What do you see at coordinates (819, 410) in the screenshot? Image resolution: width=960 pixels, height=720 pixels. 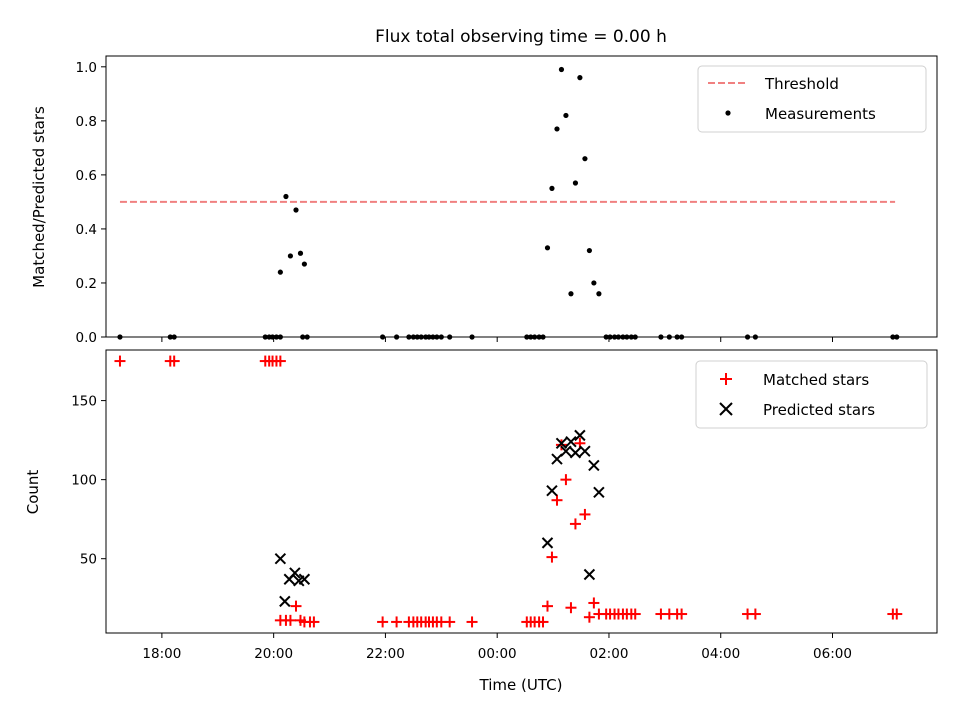 I see `legend-predicted-label: Predicted stars` at bounding box center [819, 410].